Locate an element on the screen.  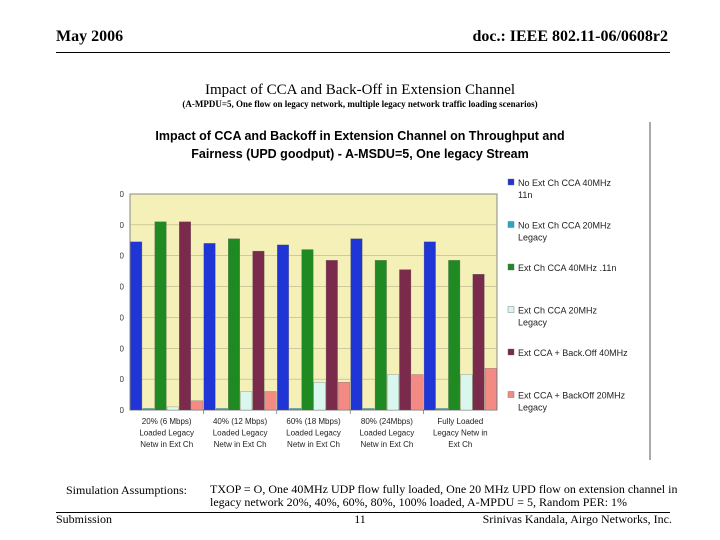
footer-submission: Submission is located at coordinates (84, 519).